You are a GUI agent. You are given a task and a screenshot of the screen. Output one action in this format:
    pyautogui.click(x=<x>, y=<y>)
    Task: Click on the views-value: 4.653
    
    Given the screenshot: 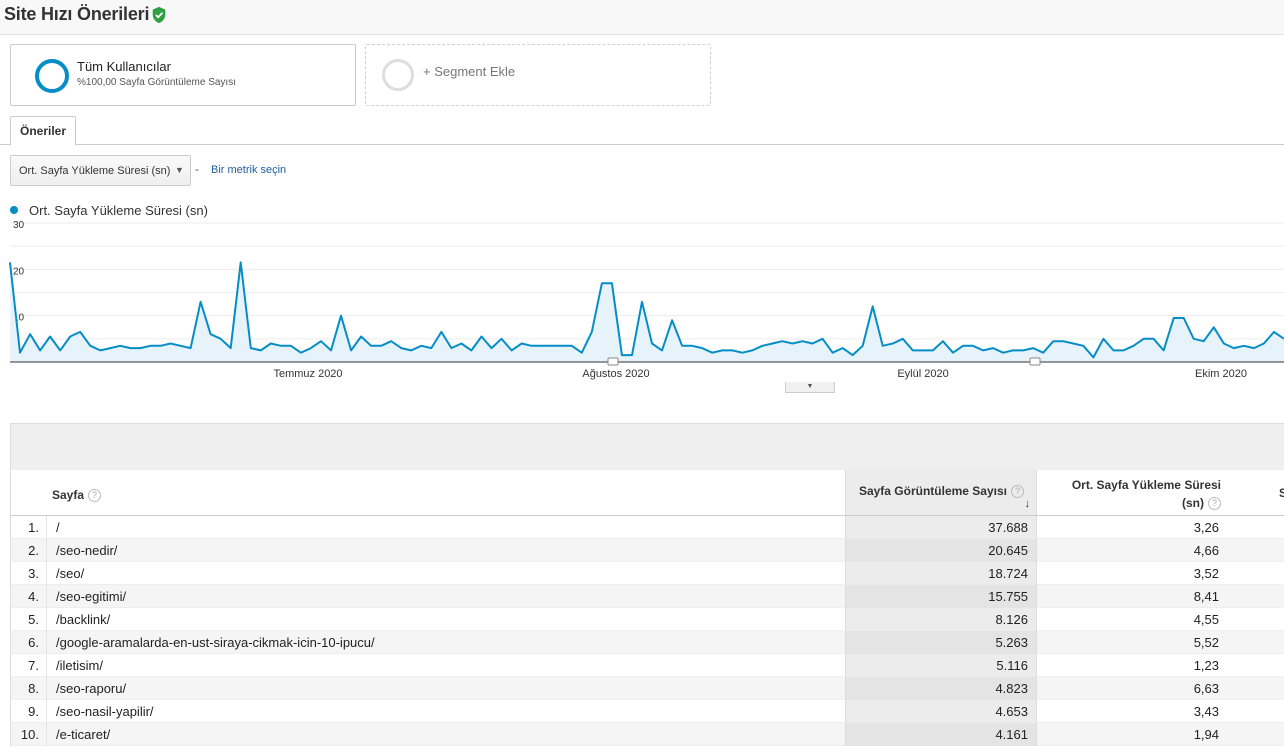 What is the action you would take?
    pyautogui.click(x=1011, y=711)
    